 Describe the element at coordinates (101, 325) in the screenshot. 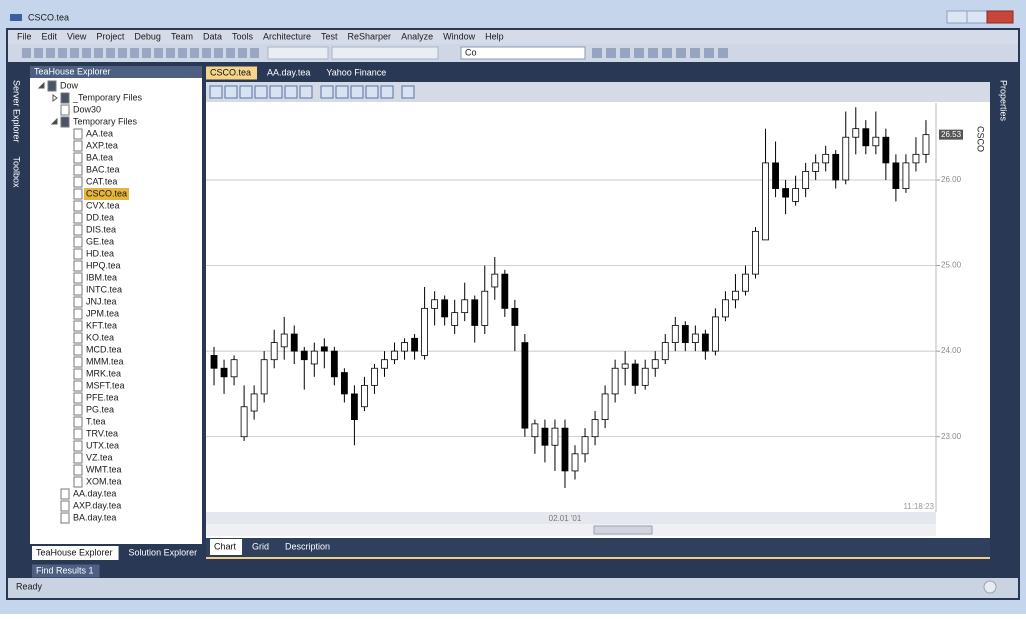

I see `tree-item: KFT.tea` at that location.